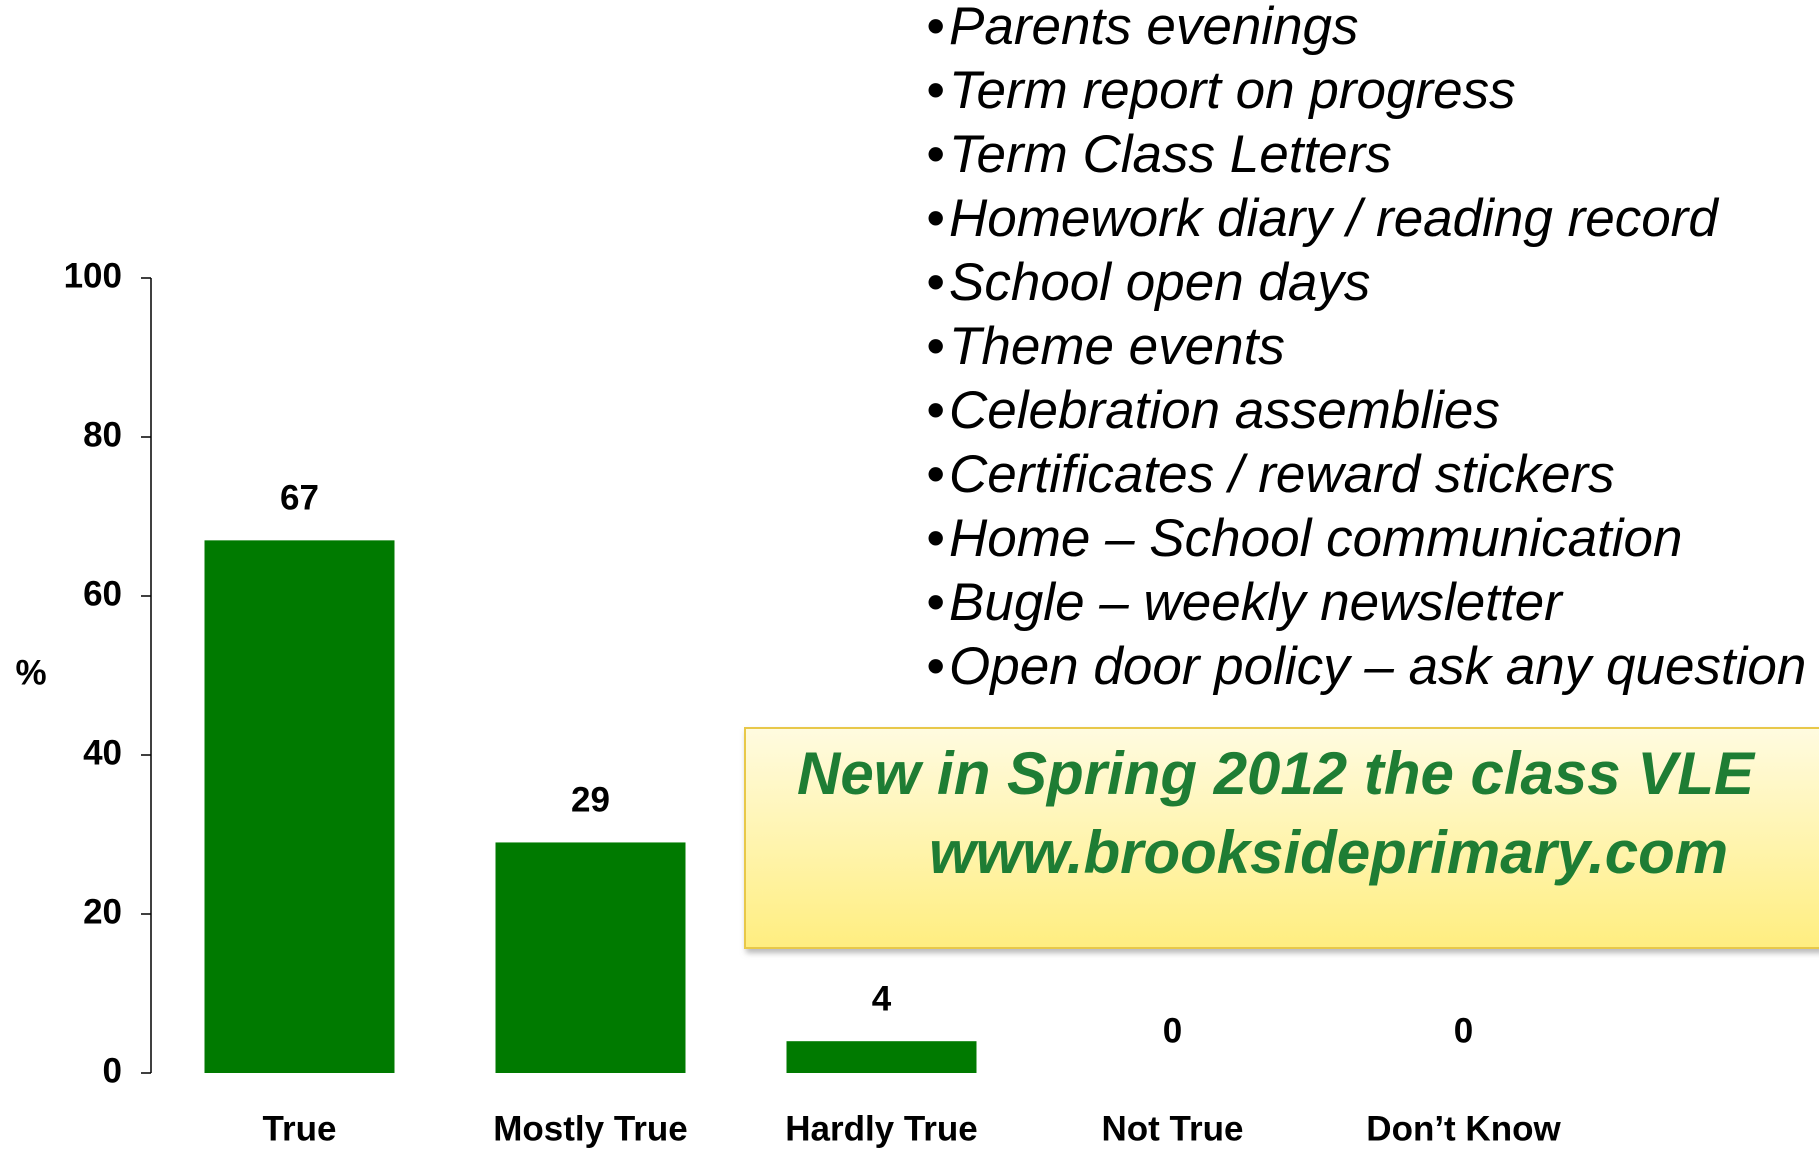  I want to click on bullet-item: Homework diary / reading record, so click(1334, 218).